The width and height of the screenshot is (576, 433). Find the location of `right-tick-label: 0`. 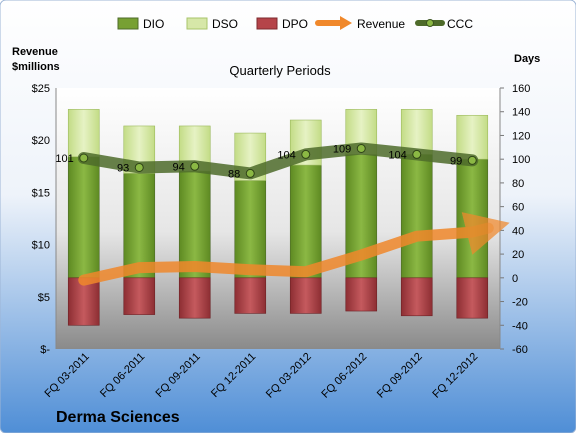

right-tick-label: 0 is located at coordinates (515, 279).